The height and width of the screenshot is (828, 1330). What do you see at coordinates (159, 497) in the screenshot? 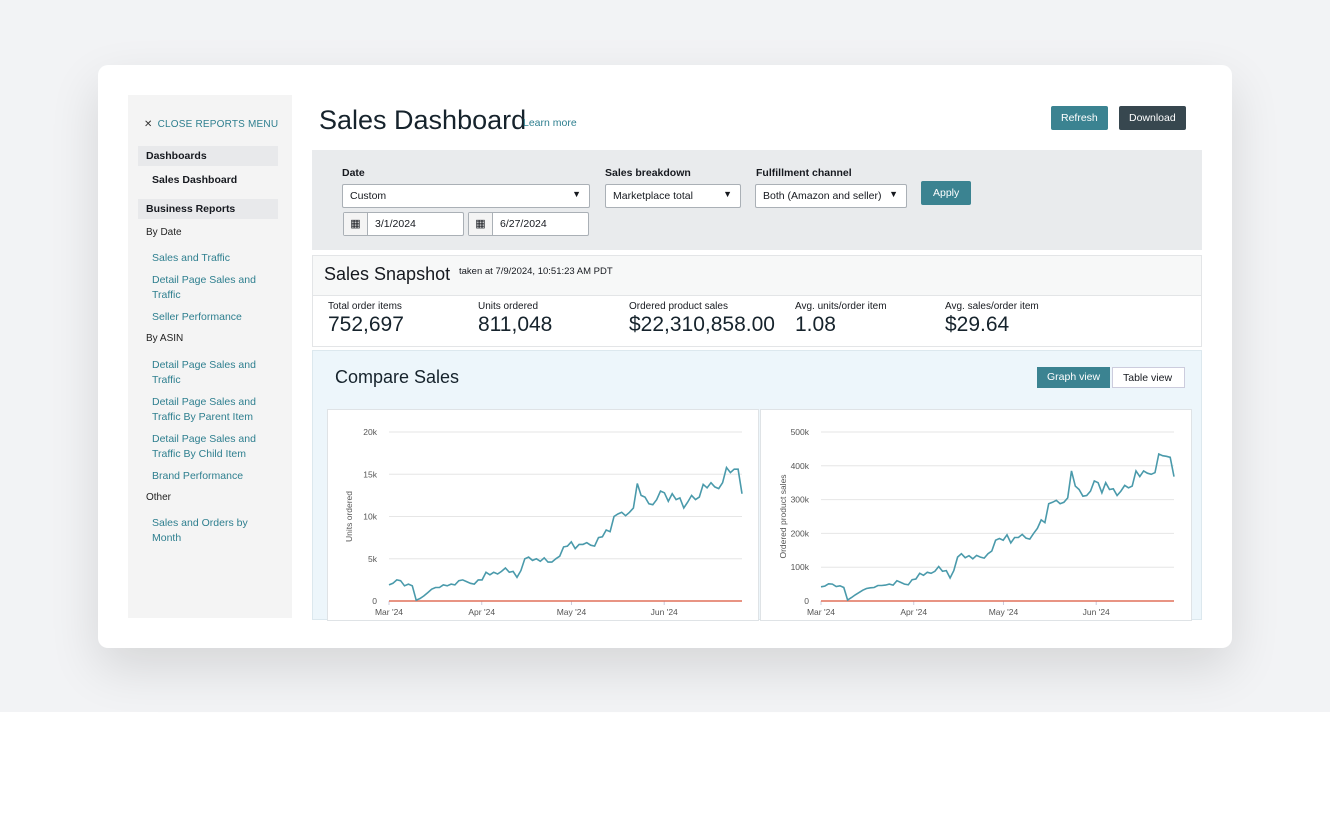
I see `group-other: Other` at bounding box center [159, 497].